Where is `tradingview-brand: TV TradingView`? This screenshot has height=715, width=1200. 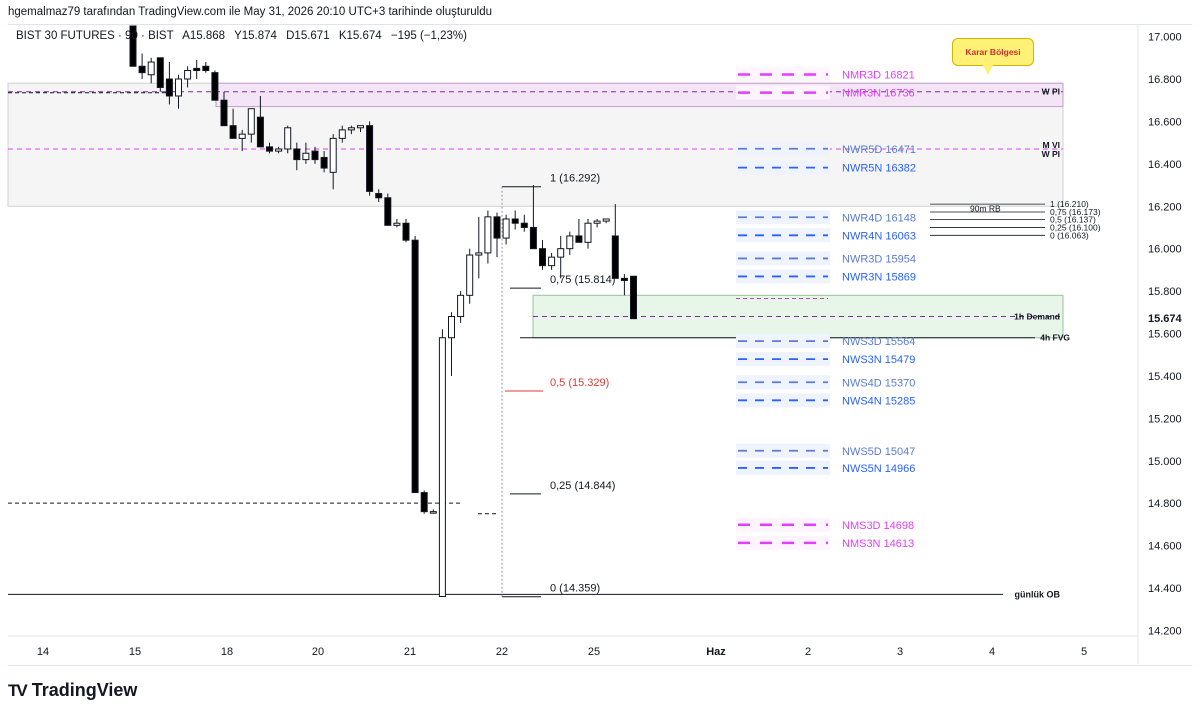 tradingview-brand: TV TradingView is located at coordinates (72, 690).